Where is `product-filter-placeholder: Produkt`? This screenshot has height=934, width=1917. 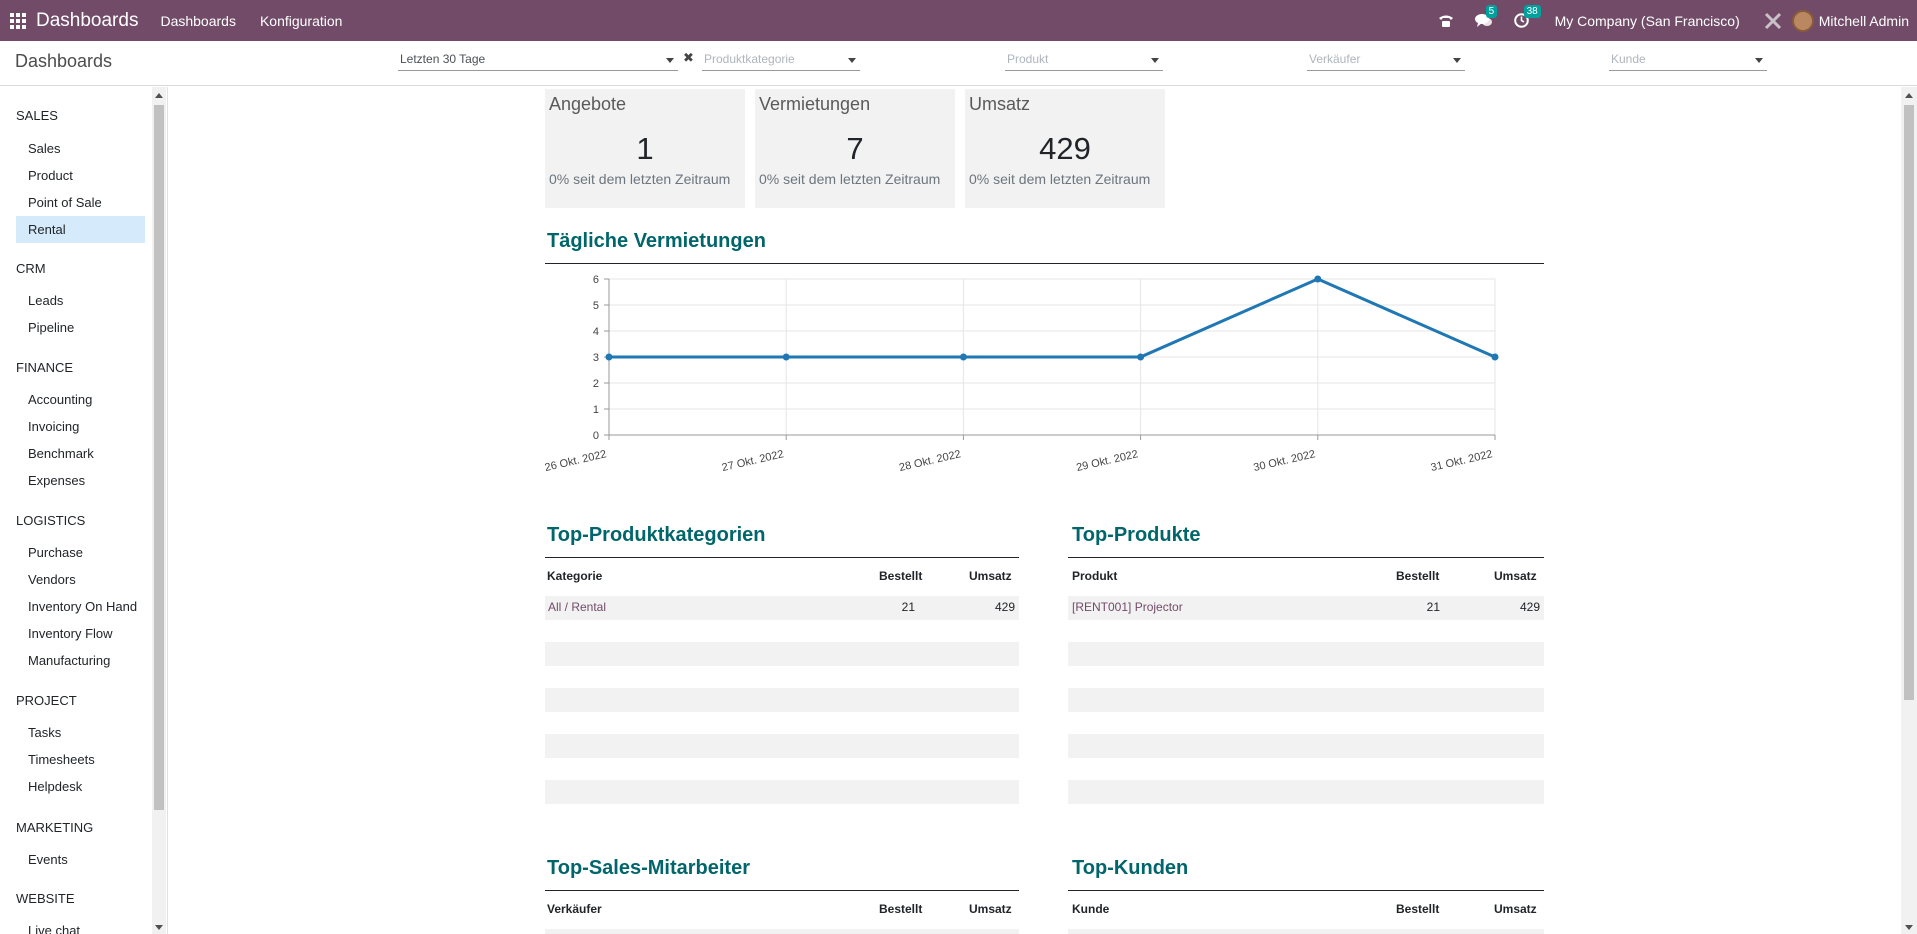
product-filter-placeholder: Produkt is located at coordinates (1028, 59).